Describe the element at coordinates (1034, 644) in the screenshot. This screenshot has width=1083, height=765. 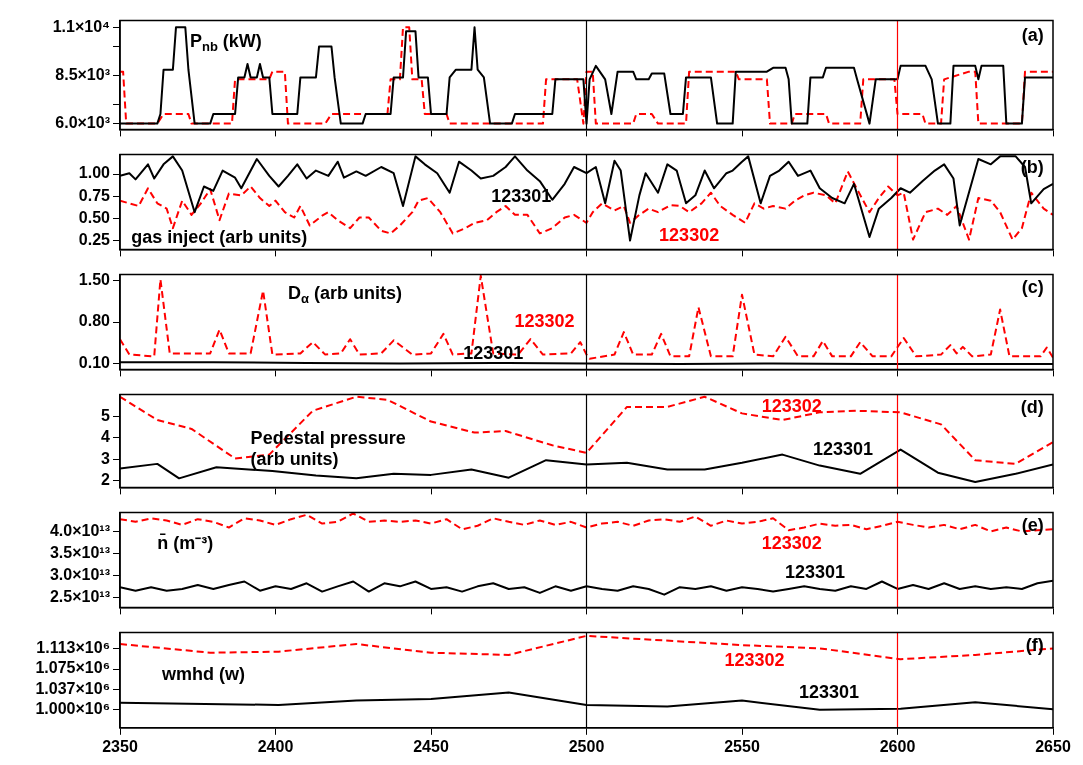
I see `annotation: (f)` at that location.